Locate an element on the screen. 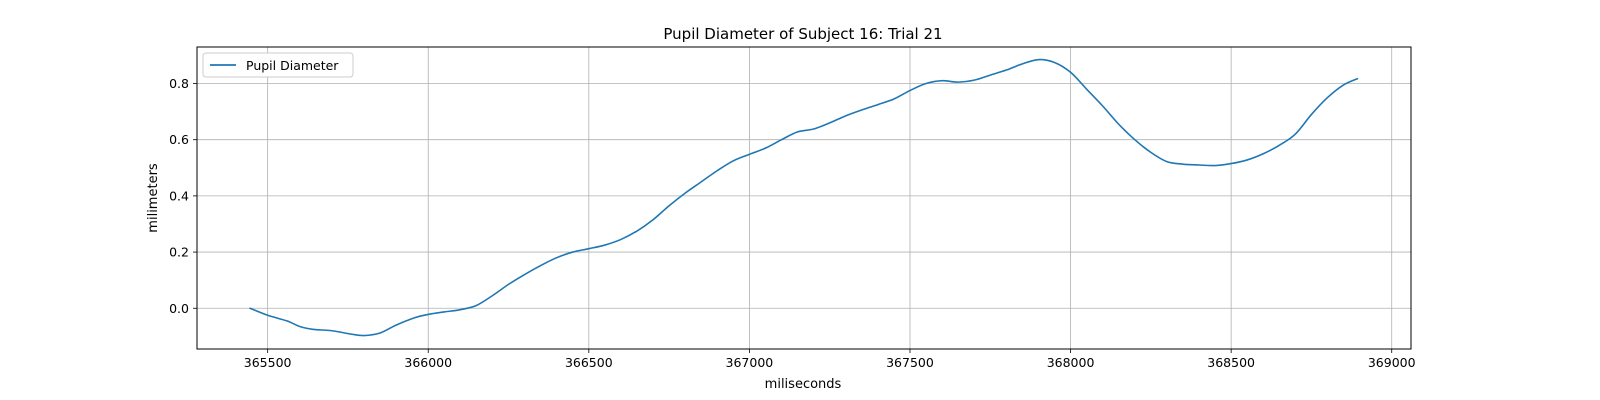 The width and height of the screenshot is (1600, 400). y-tick-label: 0.6 is located at coordinates (179, 139).